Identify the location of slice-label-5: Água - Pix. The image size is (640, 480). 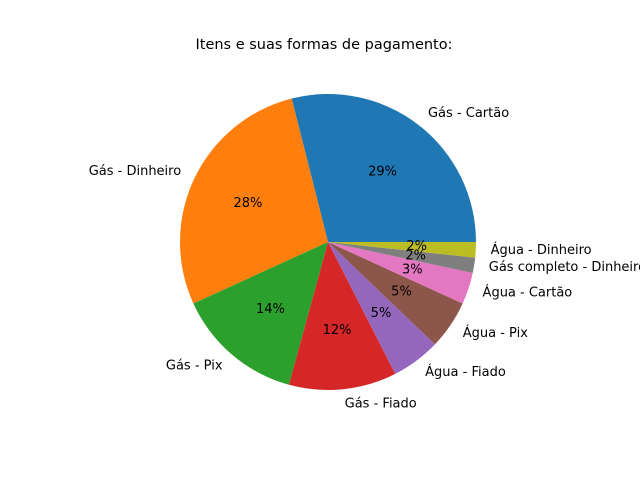
(495, 333).